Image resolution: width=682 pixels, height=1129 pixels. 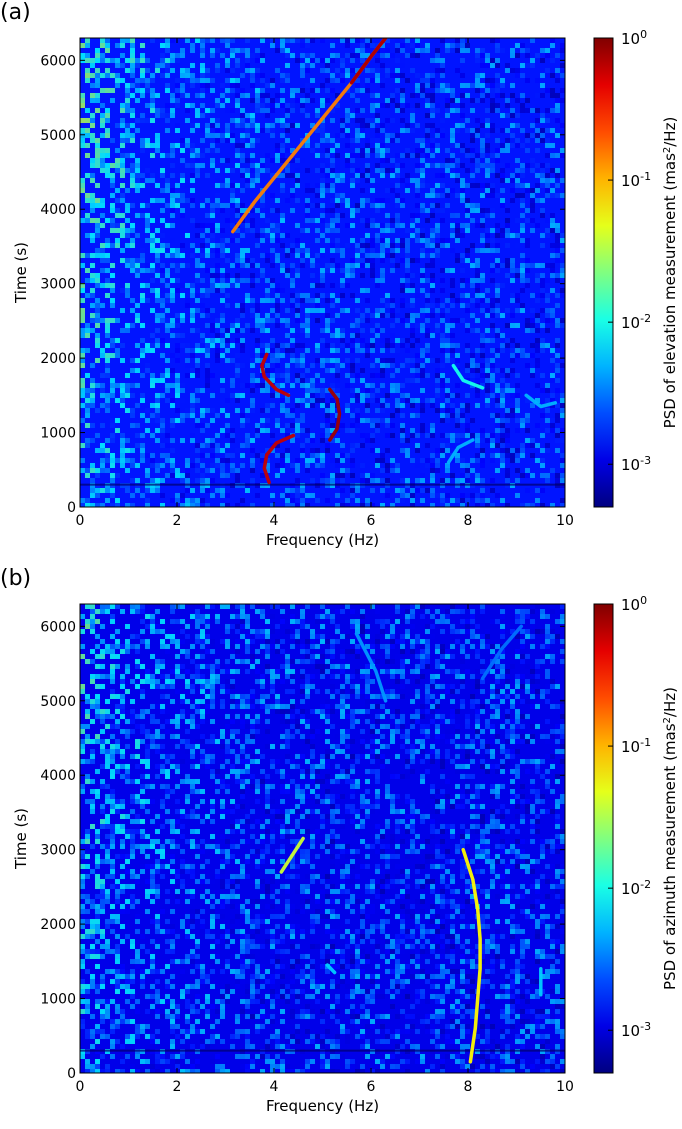 I want to click on panel-label-a: (a), so click(x=15, y=12).